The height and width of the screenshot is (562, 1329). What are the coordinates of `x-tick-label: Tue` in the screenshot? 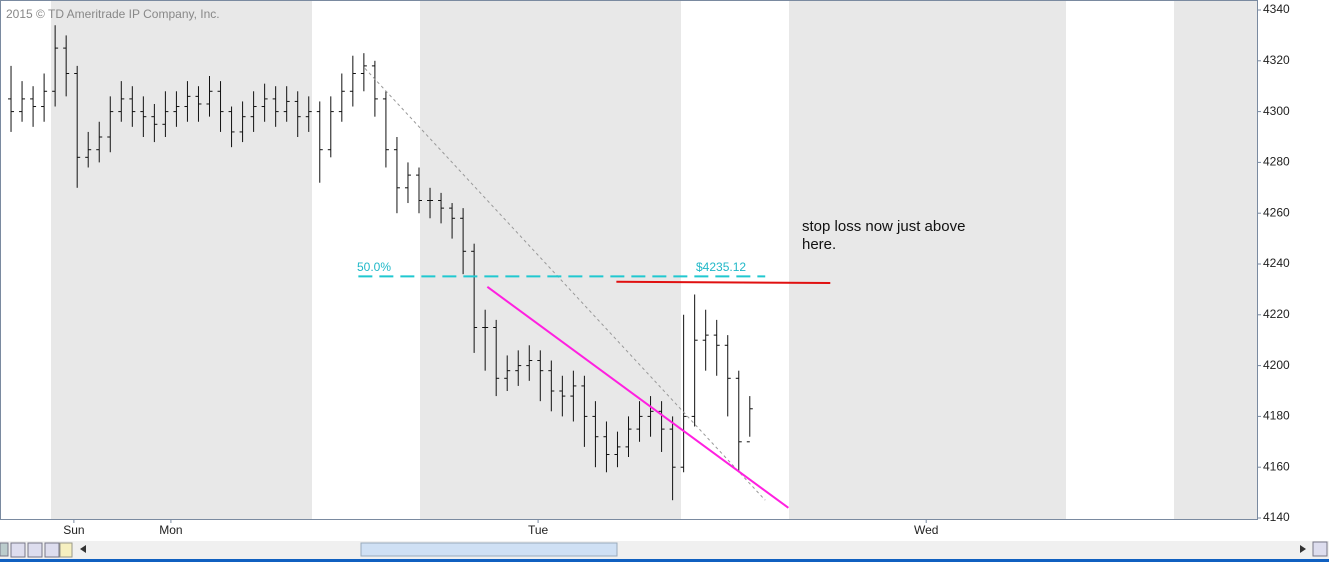 It's located at (538, 530).